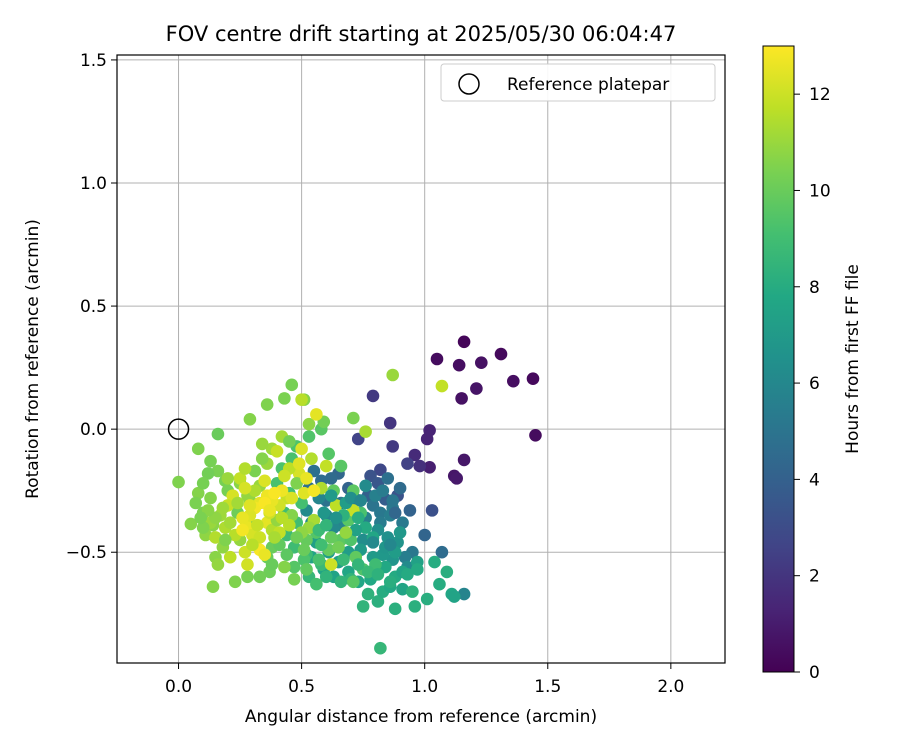  I want to click on y-tick-label: 1.0, so click(93, 184).